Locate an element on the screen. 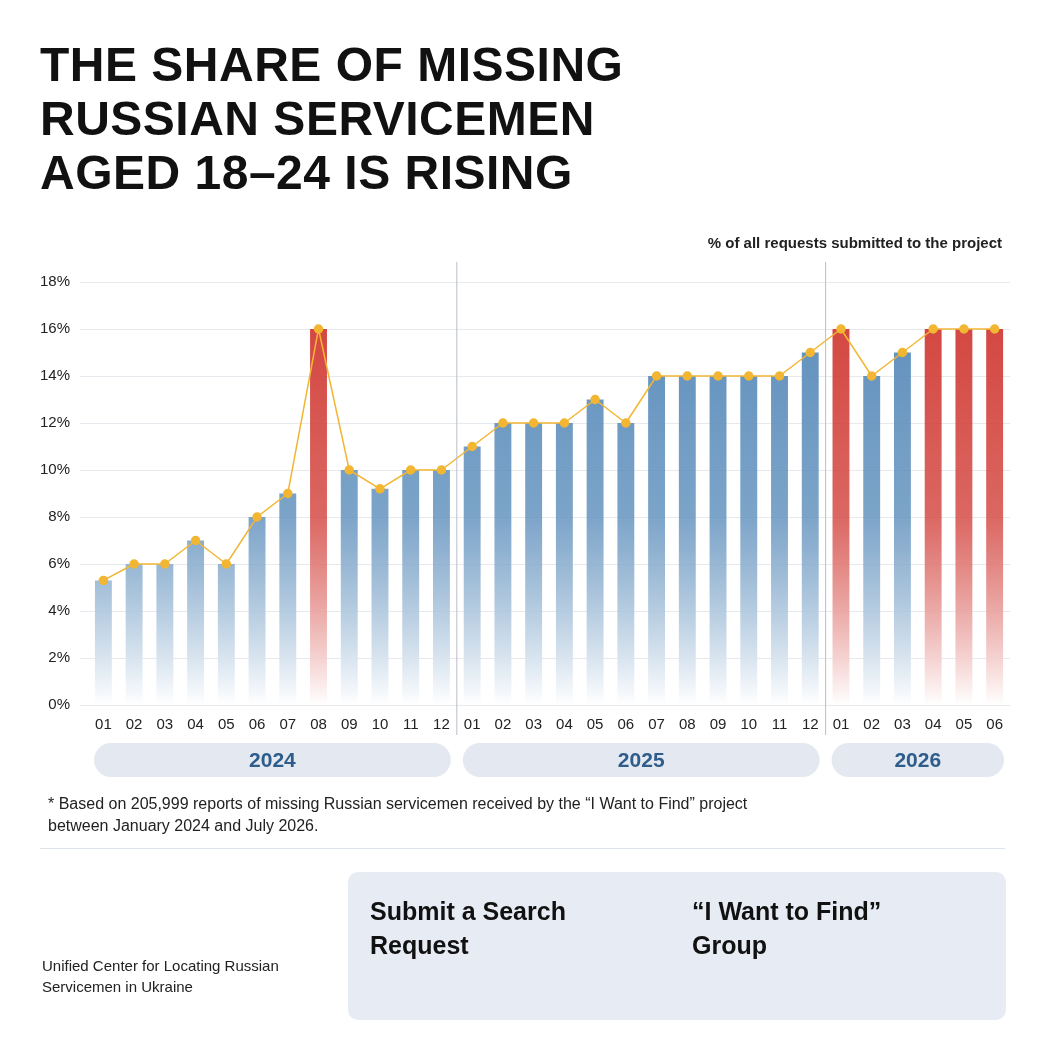 The image size is (1052, 1048). y-tick-label: 16% is located at coordinates (55, 328).